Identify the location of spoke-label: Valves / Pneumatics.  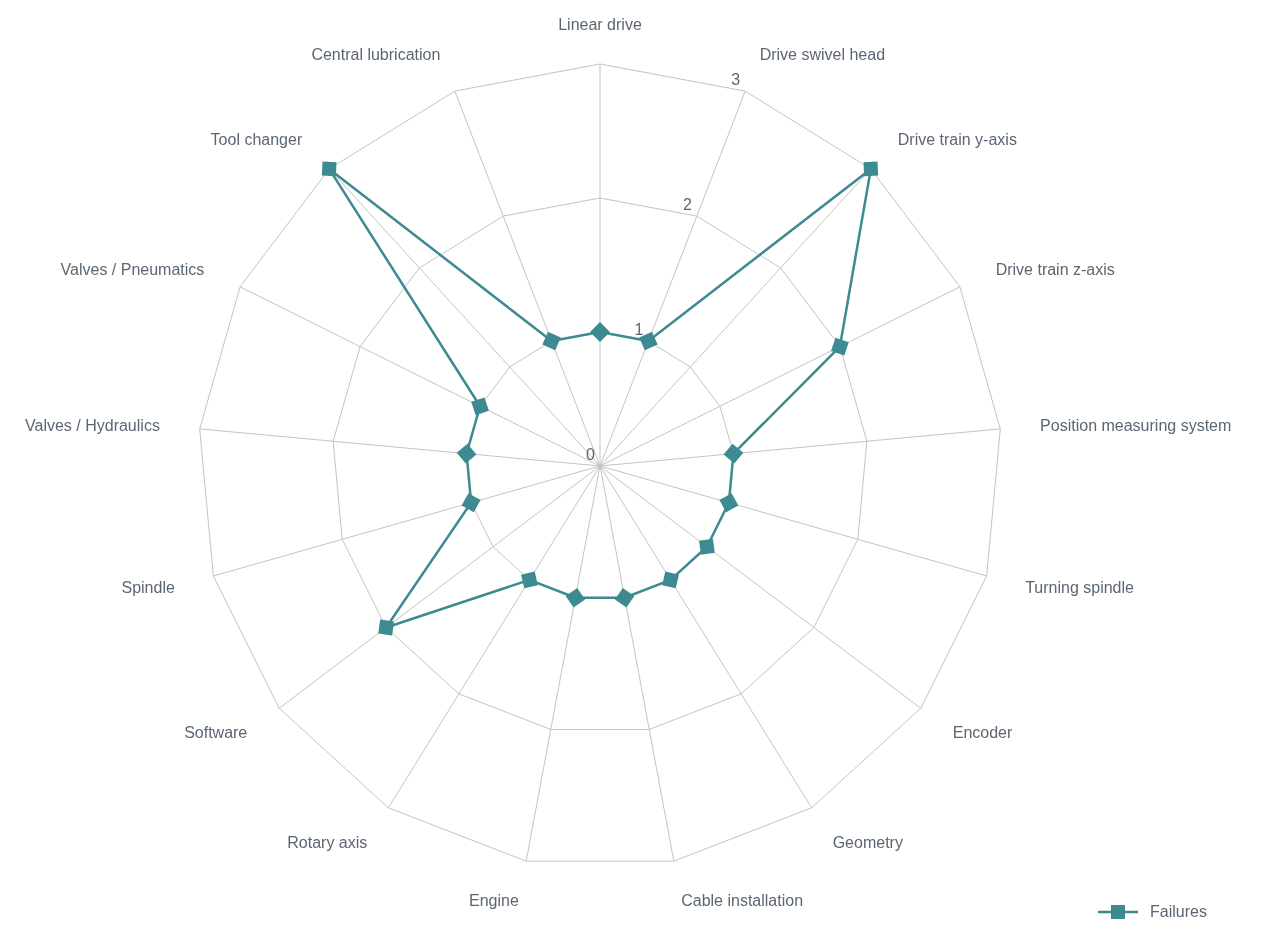
(132, 269).